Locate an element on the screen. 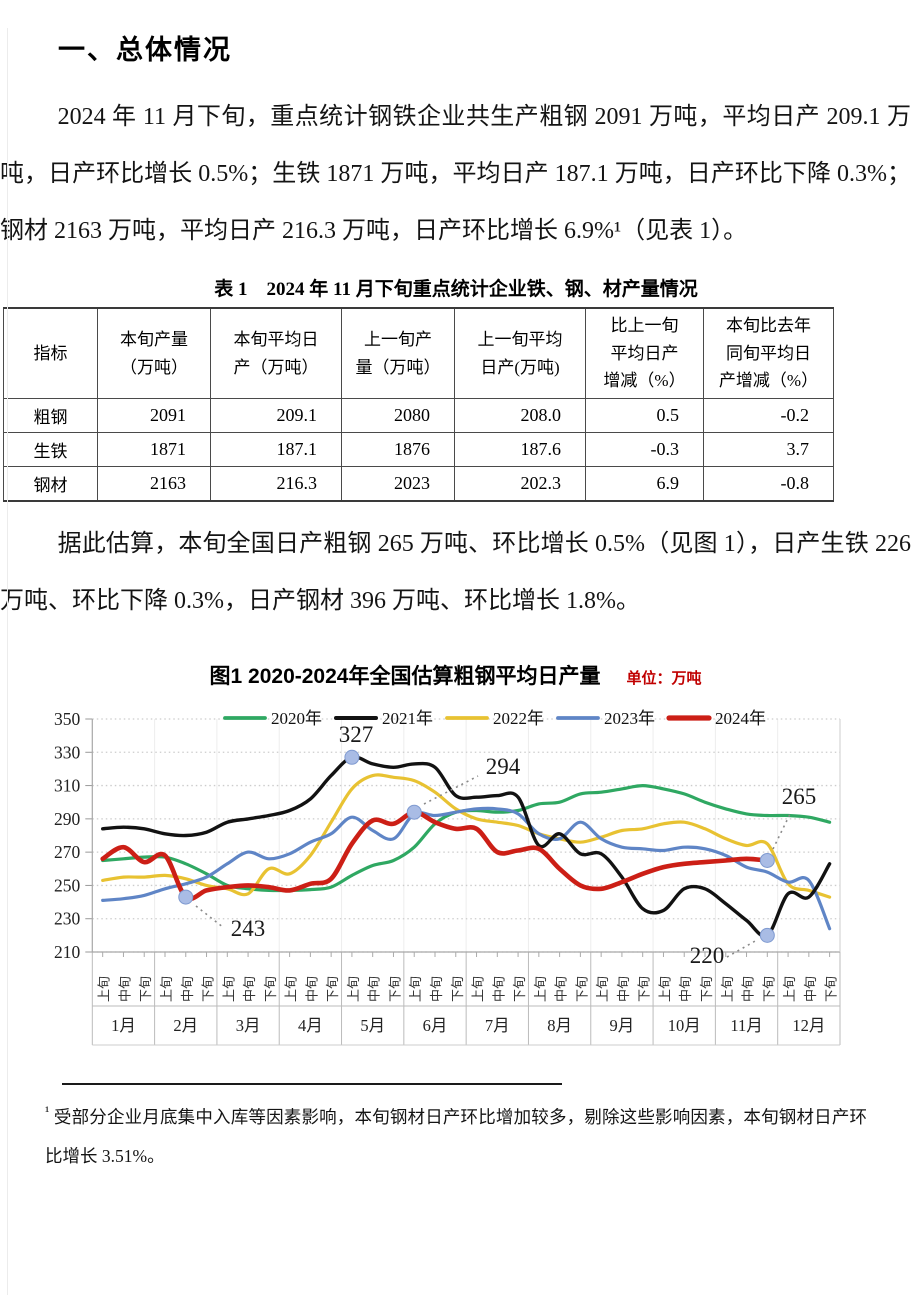  value-cell: 2023 is located at coordinates (398, 484).